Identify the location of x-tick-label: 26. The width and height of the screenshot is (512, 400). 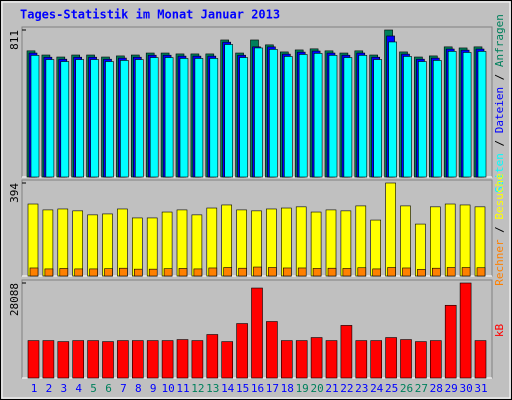
(406, 388).